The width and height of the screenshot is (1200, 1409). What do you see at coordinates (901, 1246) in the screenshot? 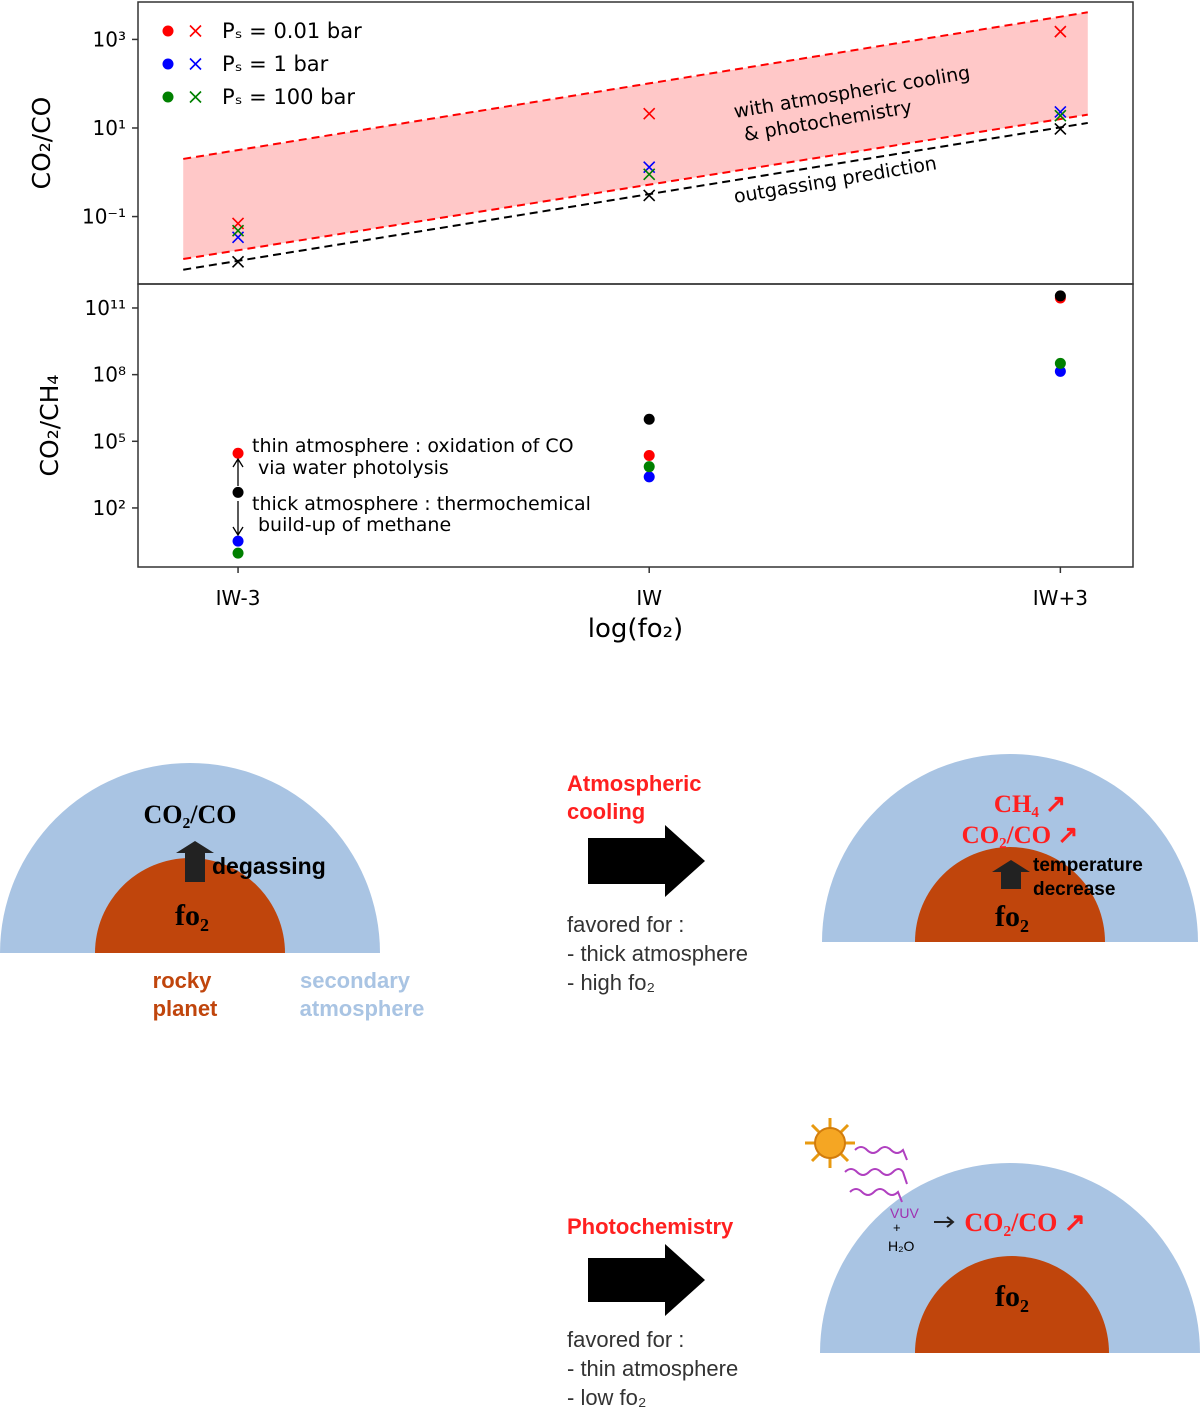
I see `reactant-label: H₂O` at bounding box center [901, 1246].